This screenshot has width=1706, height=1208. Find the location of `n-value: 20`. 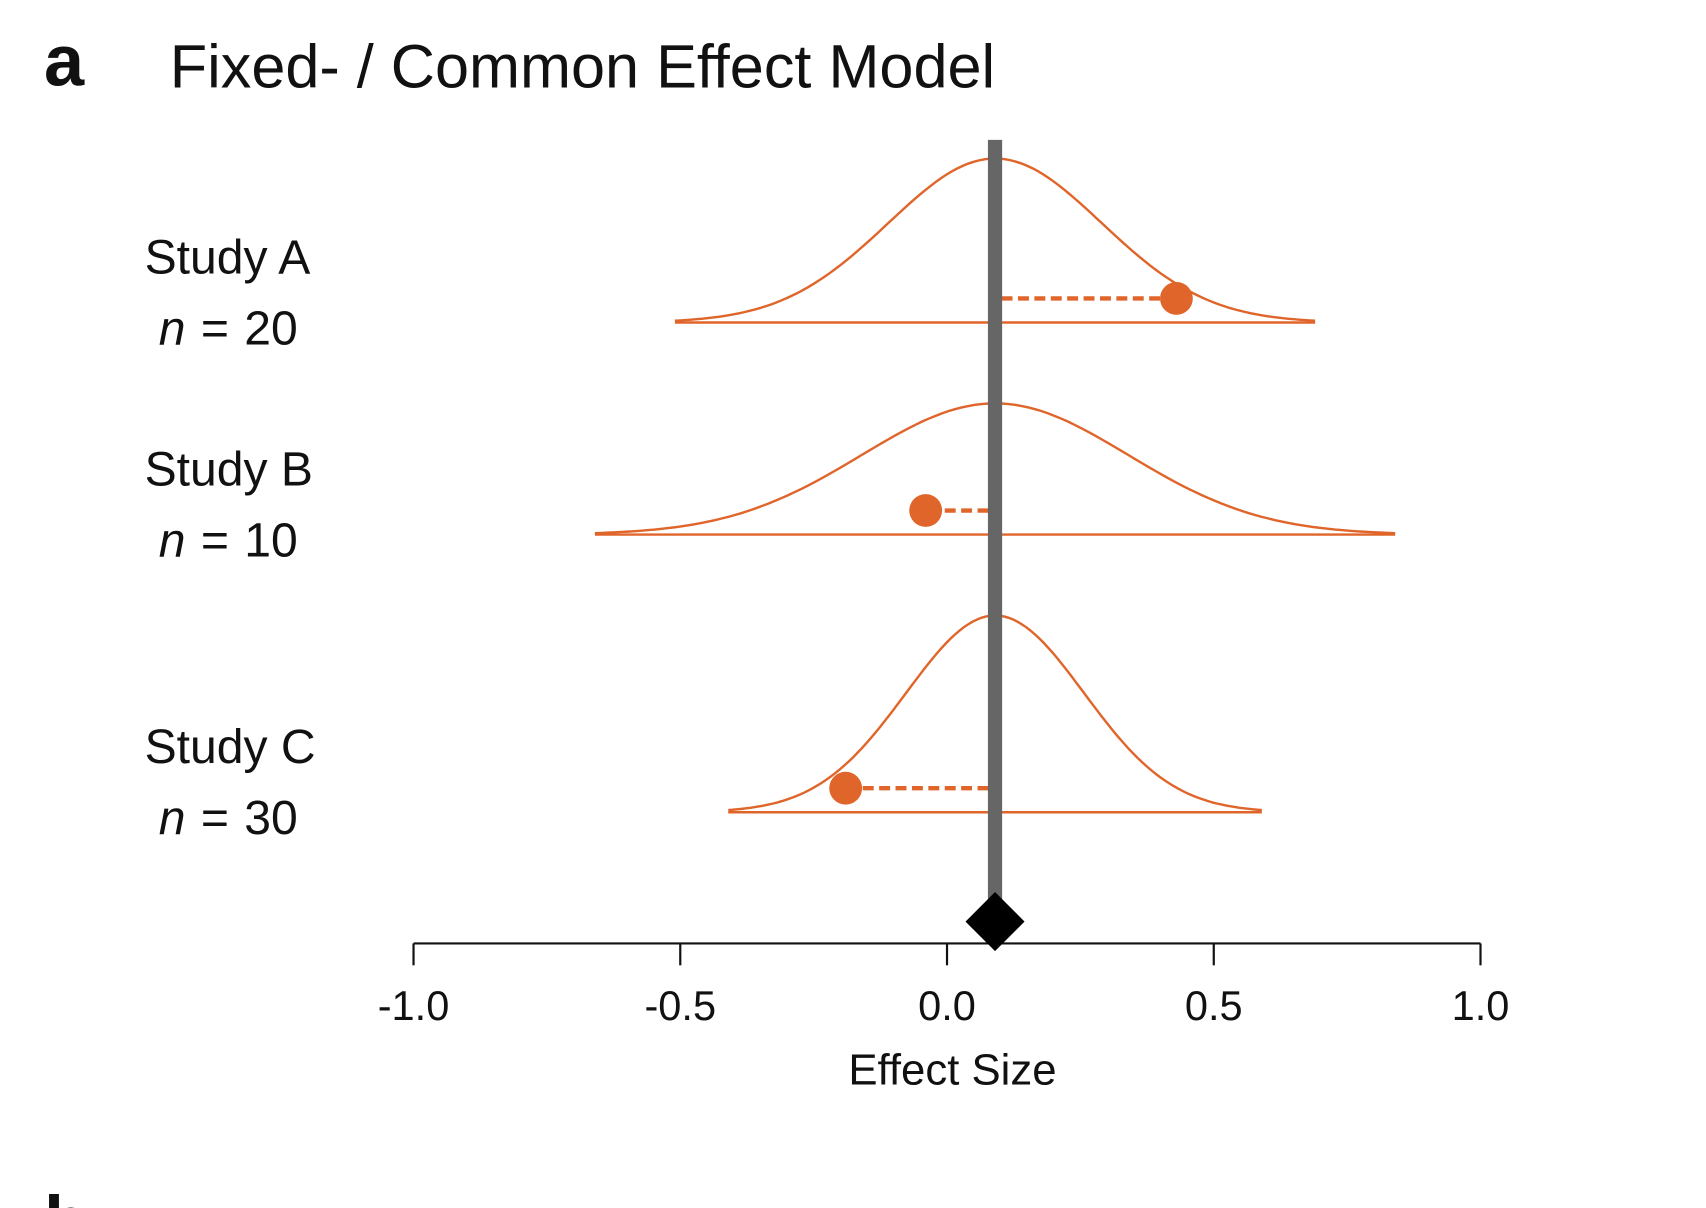

n-value: 20 is located at coordinates (271, 328).